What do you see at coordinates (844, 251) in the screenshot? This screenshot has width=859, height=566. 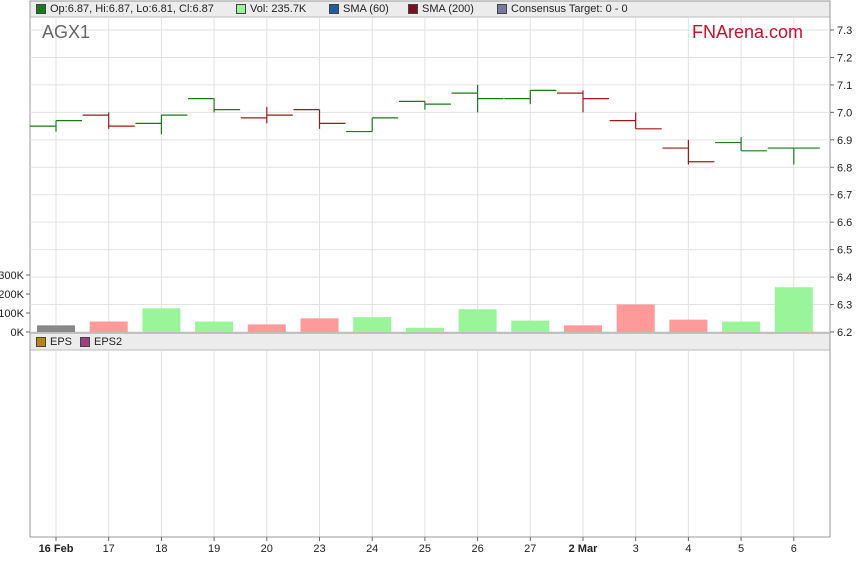 I see `price-tick-label: 6.5` at bounding box center [844, 251].